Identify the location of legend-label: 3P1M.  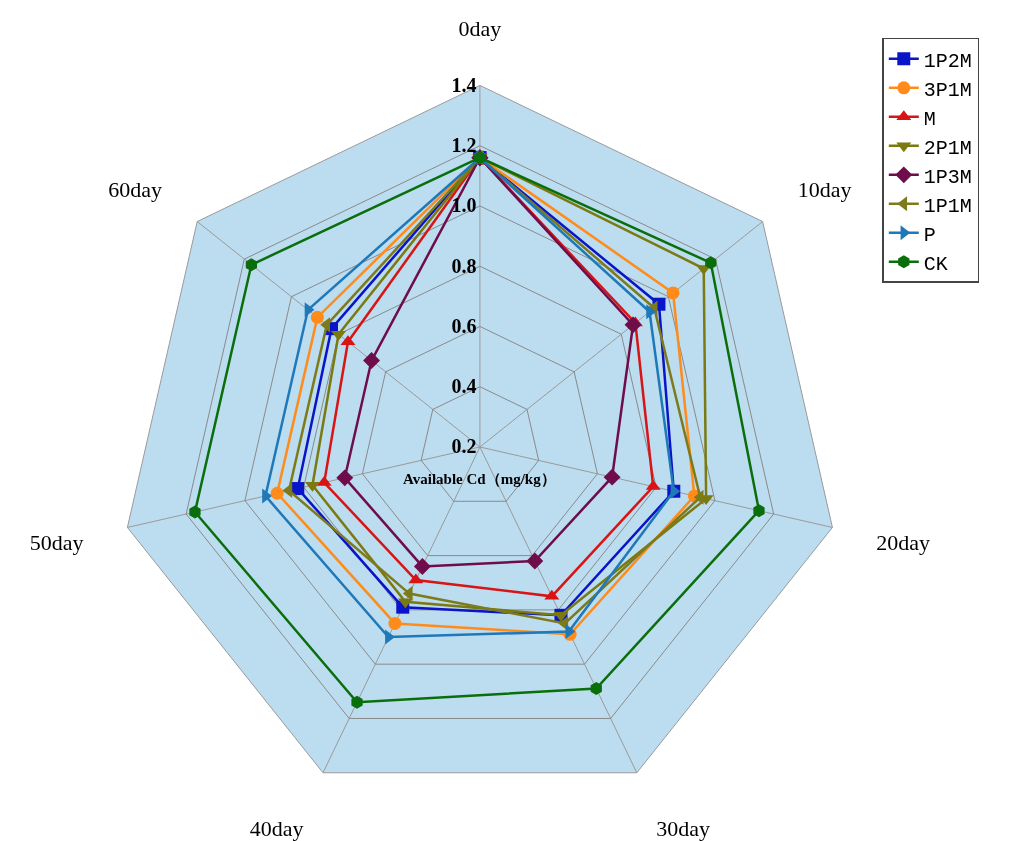
(947, 90).